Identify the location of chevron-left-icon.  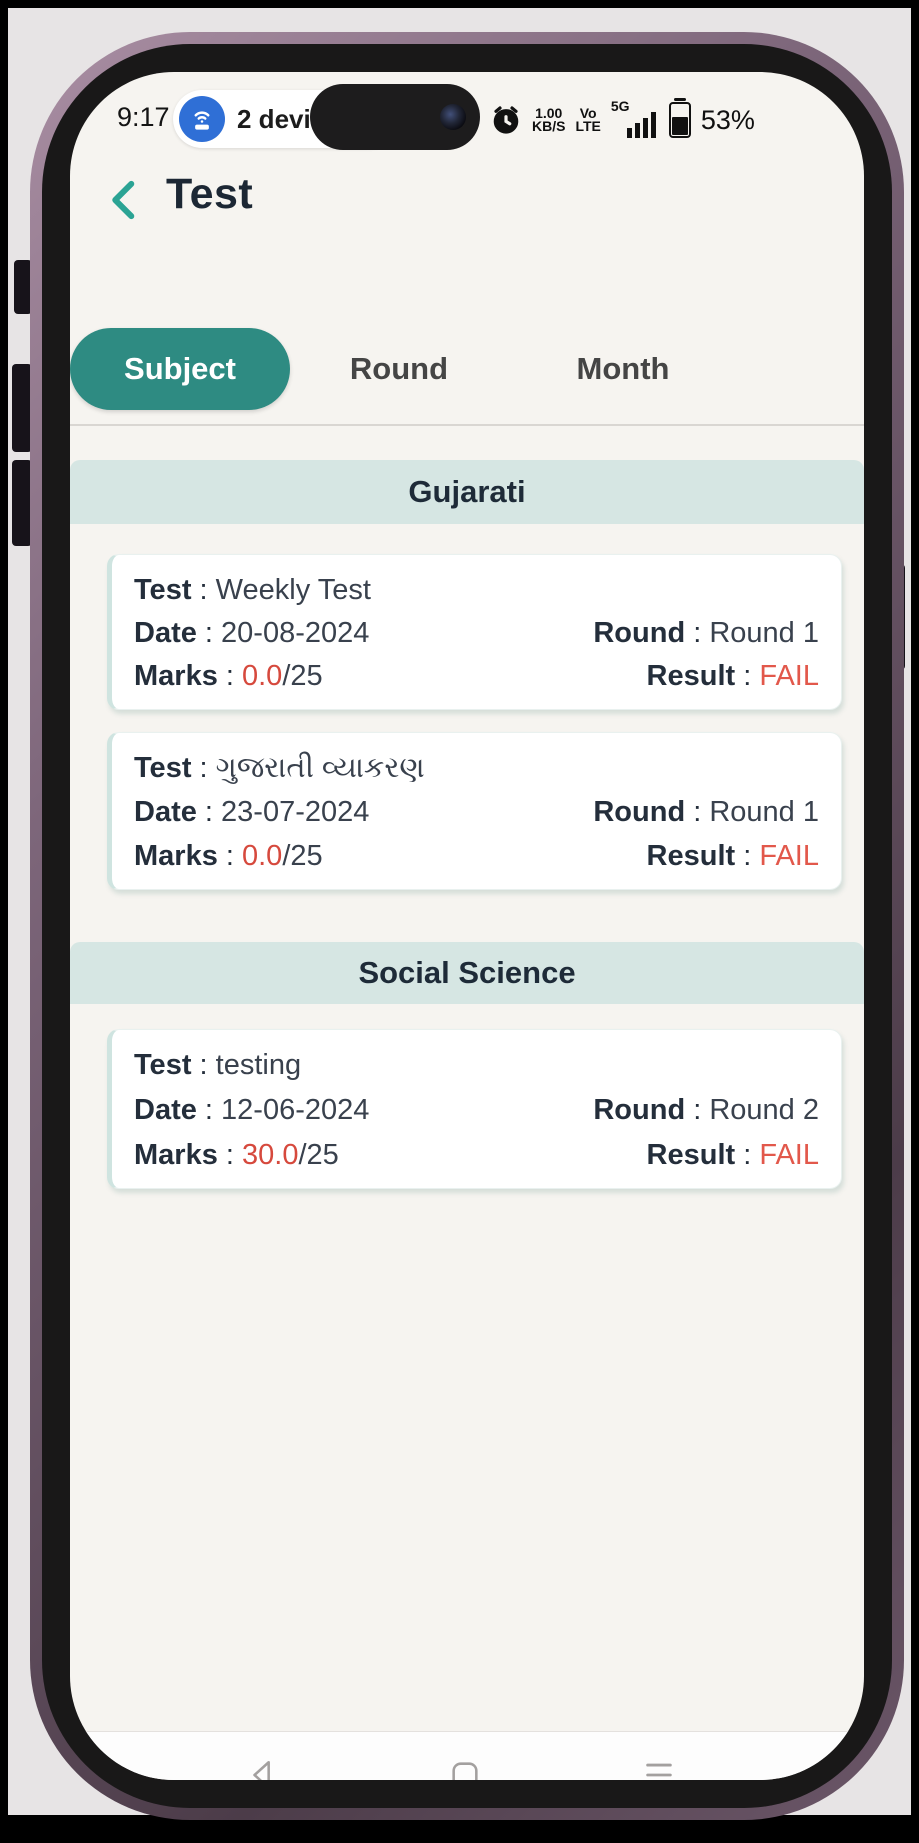
(123, 200).